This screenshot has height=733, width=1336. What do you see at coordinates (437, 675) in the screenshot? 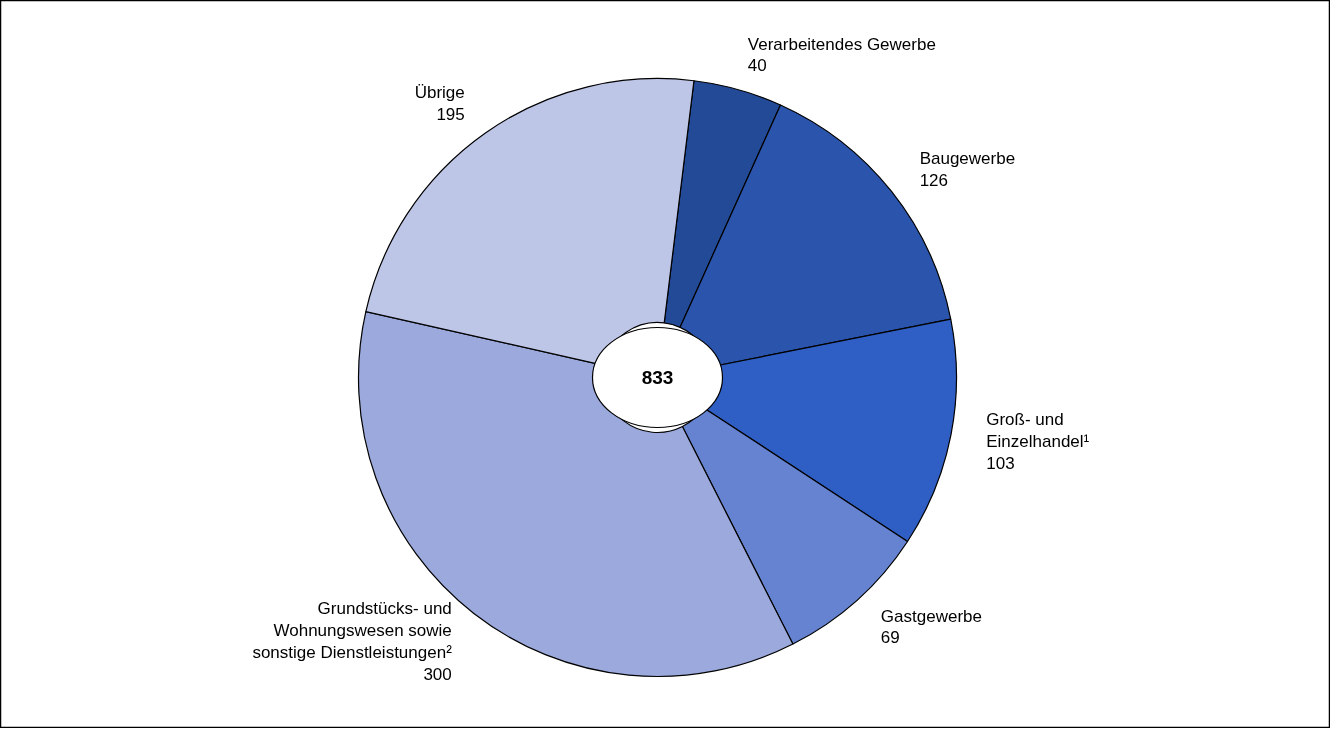
I see `data-label: 300` at bounding box center [437, 675].